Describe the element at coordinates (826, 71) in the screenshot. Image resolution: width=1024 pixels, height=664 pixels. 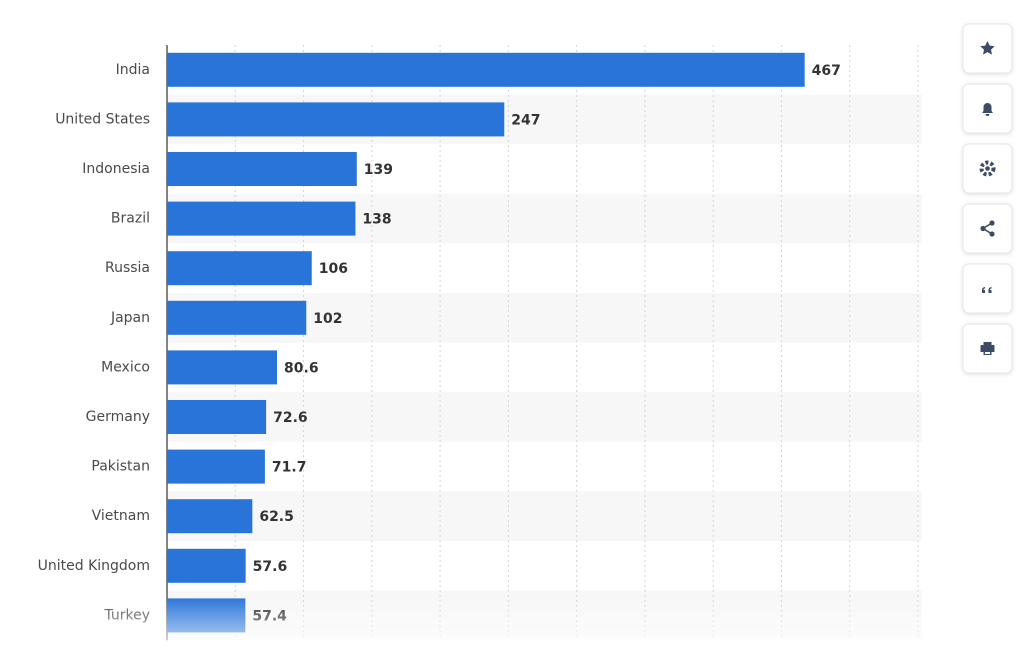
I see `value-label: 467` at that location.